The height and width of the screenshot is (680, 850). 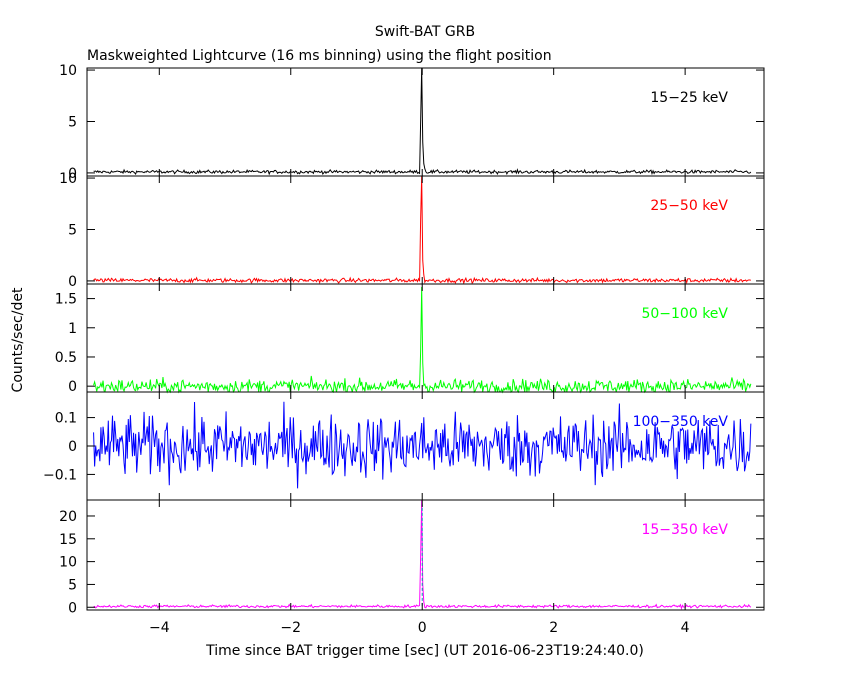 I want to click on band-label: 50−100 keV, so click(x=684, y=314).